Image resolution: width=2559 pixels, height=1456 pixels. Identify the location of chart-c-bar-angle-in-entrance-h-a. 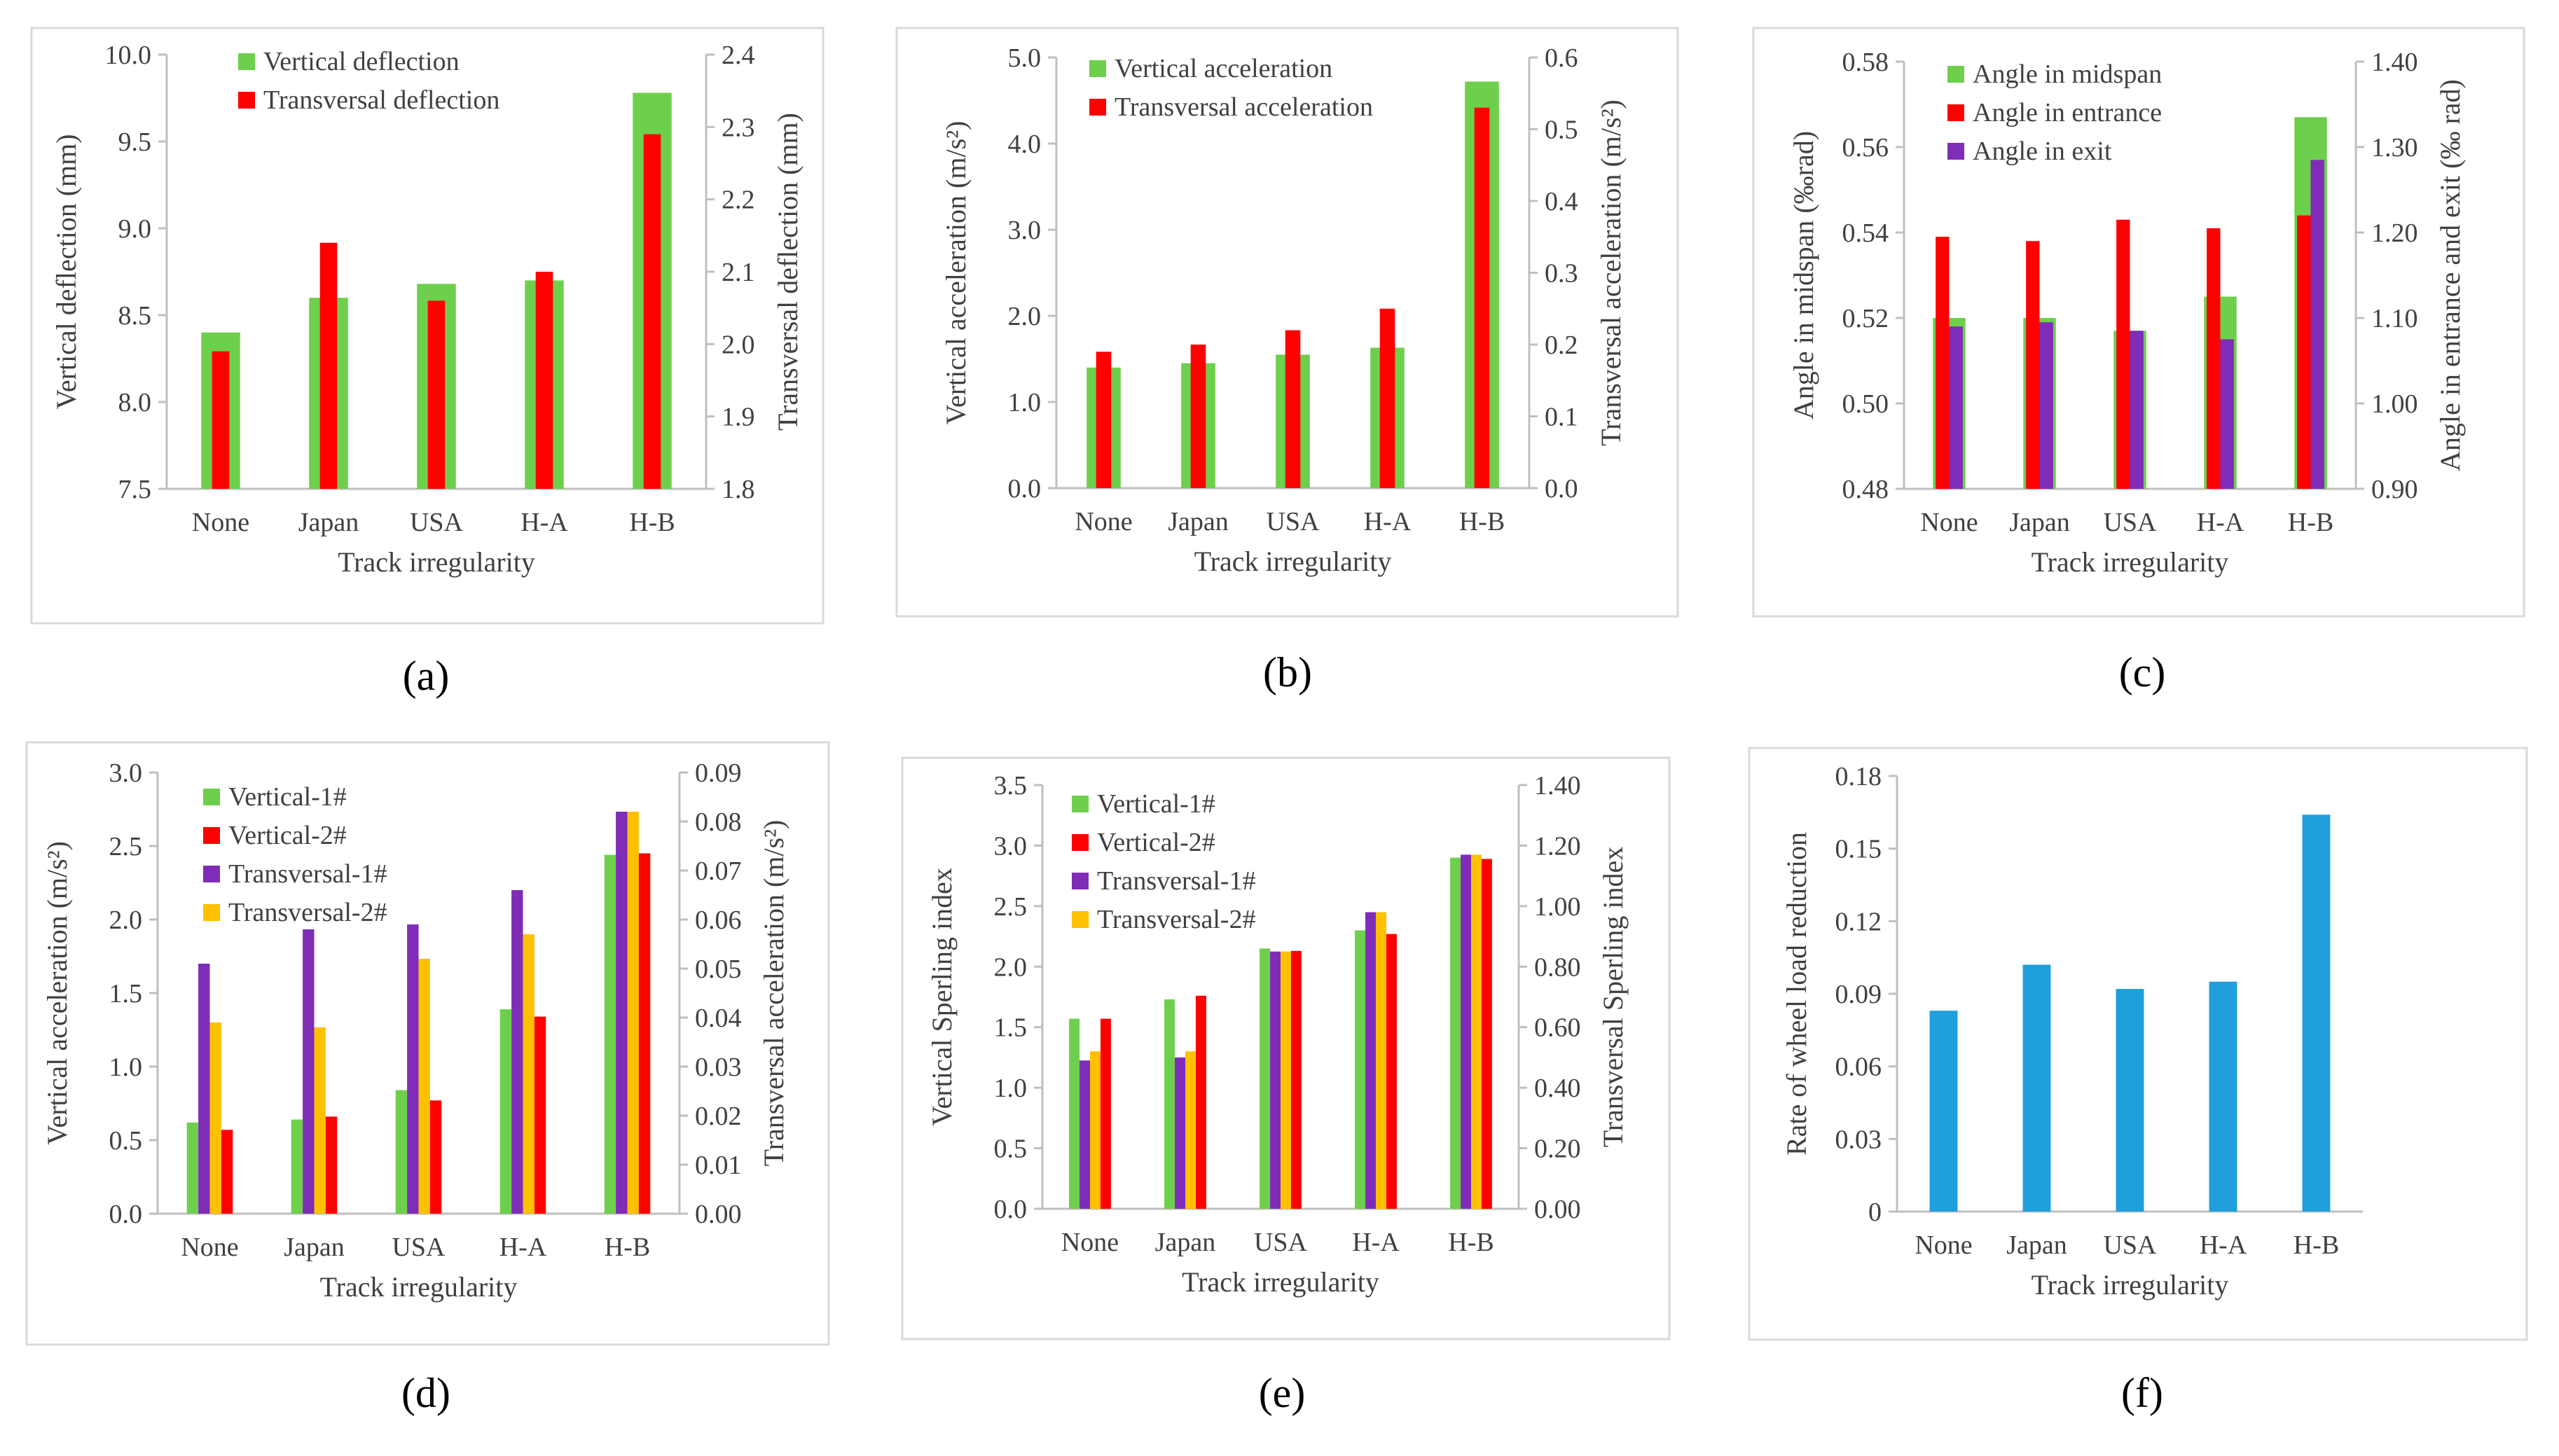
(2214, 359).